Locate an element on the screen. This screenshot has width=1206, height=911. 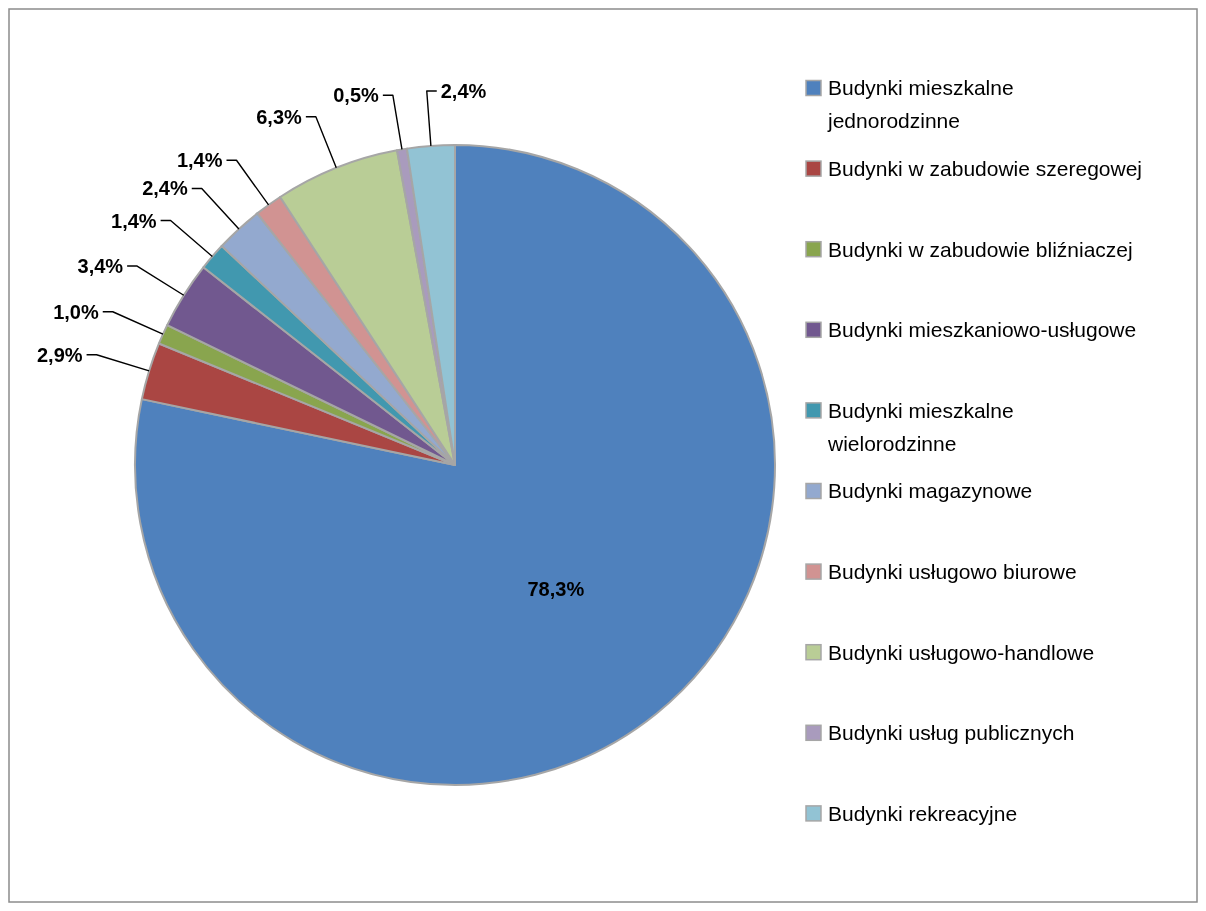
data-label: 6,3% is located at coordinates (279, 116).